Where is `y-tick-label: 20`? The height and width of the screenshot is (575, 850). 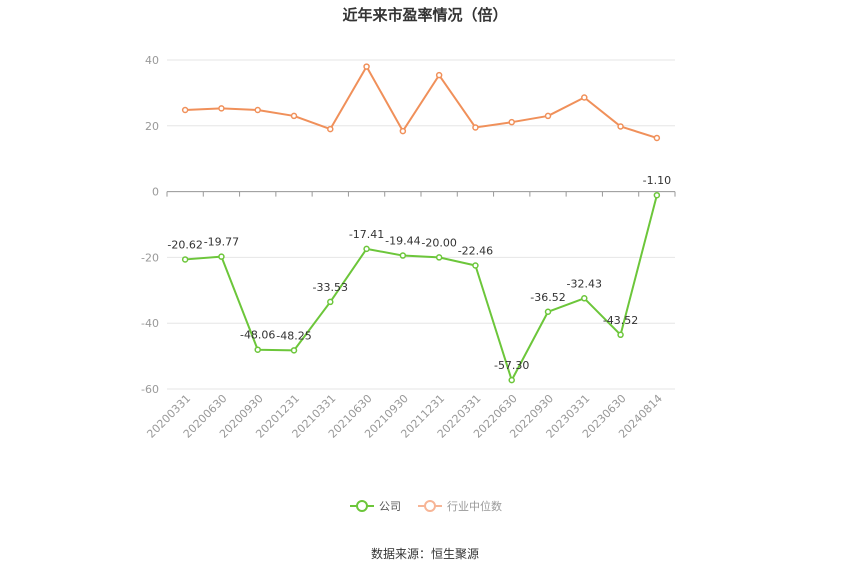
y-tick-label: 20 is located at coordinates (152, 126).